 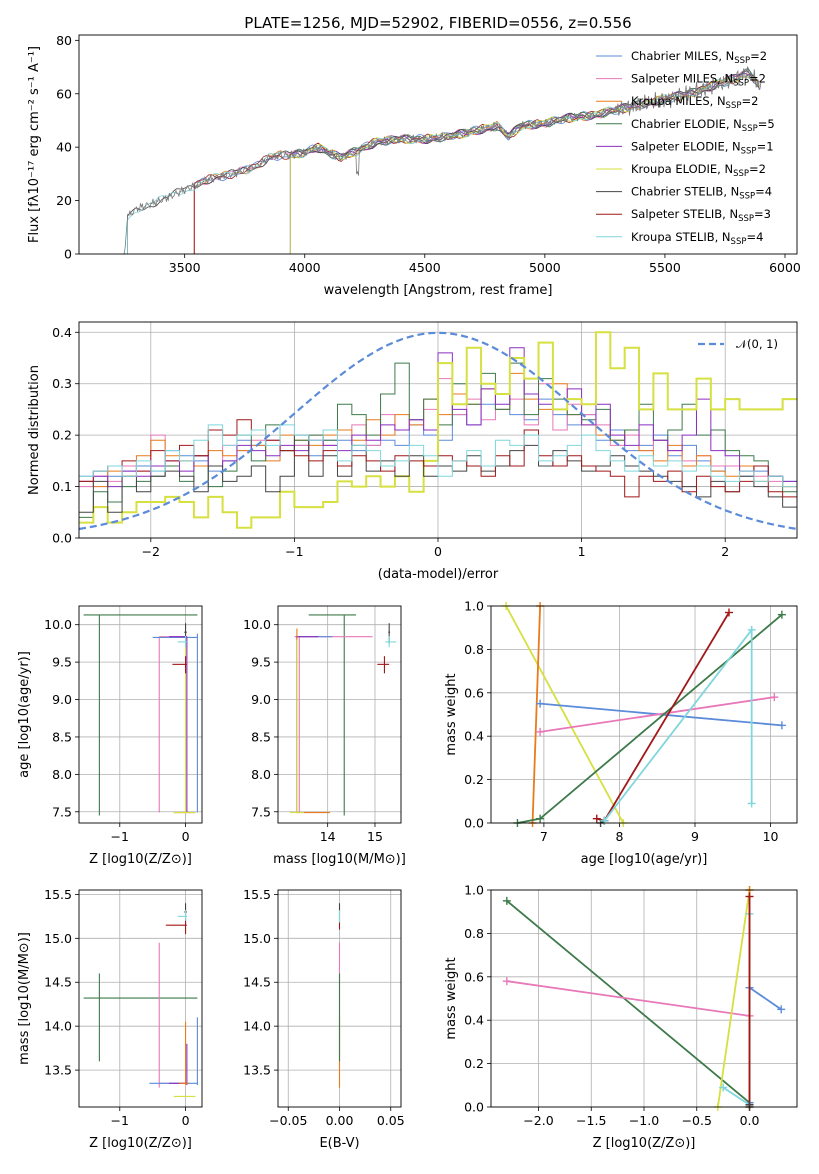 What do you see at coordinates (62, 383) in the screenshot?
I see `y-tick-label: 0.3` at bounding box center [62, 383].